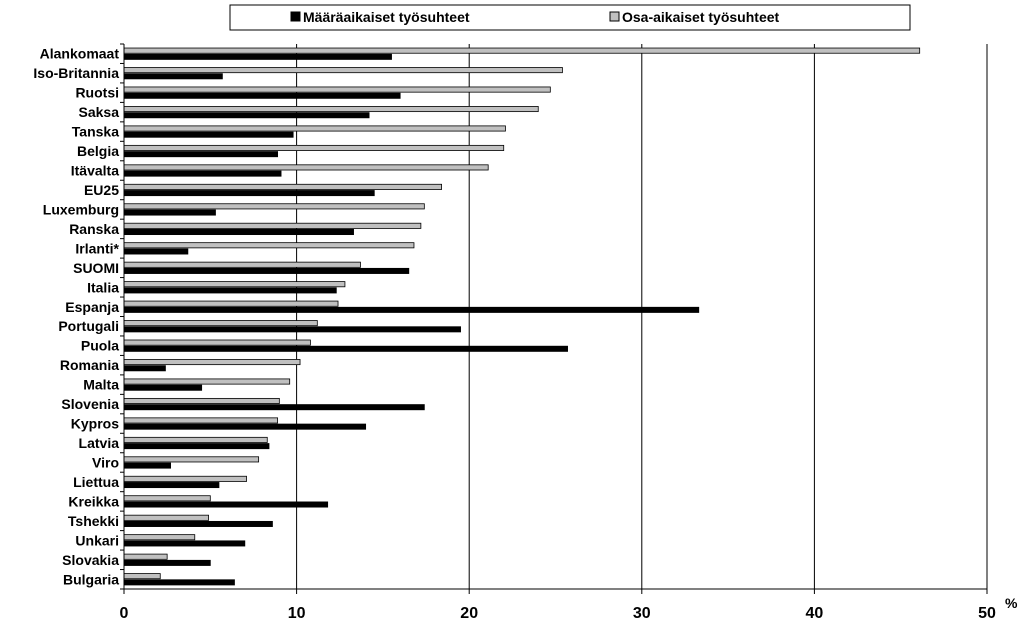 The height and width of the screenshot is (629, 1023). I want to click on x-tick-label-5: 50, so click(987, 613).